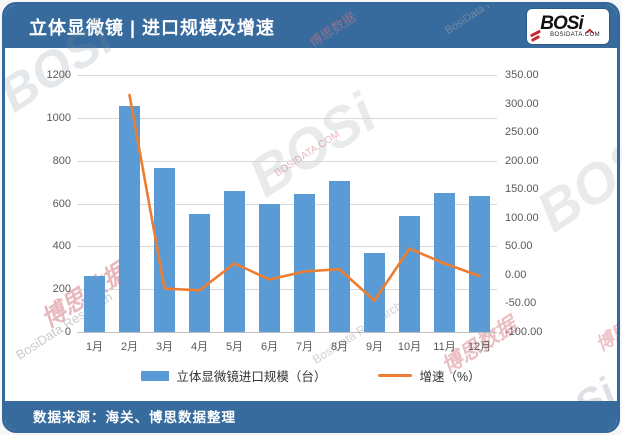 The image size is (622, 435). Describe the element at coordinates (251, 377) in the screenshot. I see `legend-label: 立体显微镜进口规模（台）` at that location.